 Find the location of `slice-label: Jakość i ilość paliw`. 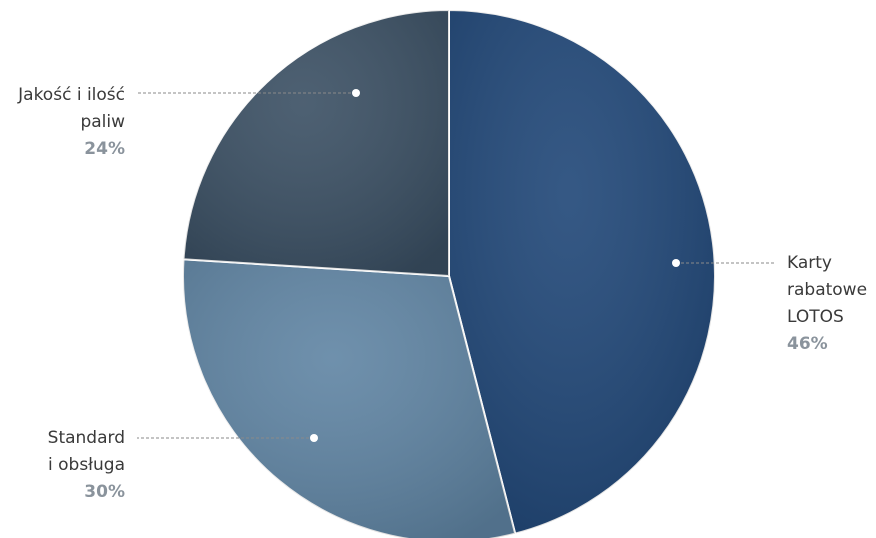

slice-label: Jakość i ilość paliw is located at coordinates (71, 108).